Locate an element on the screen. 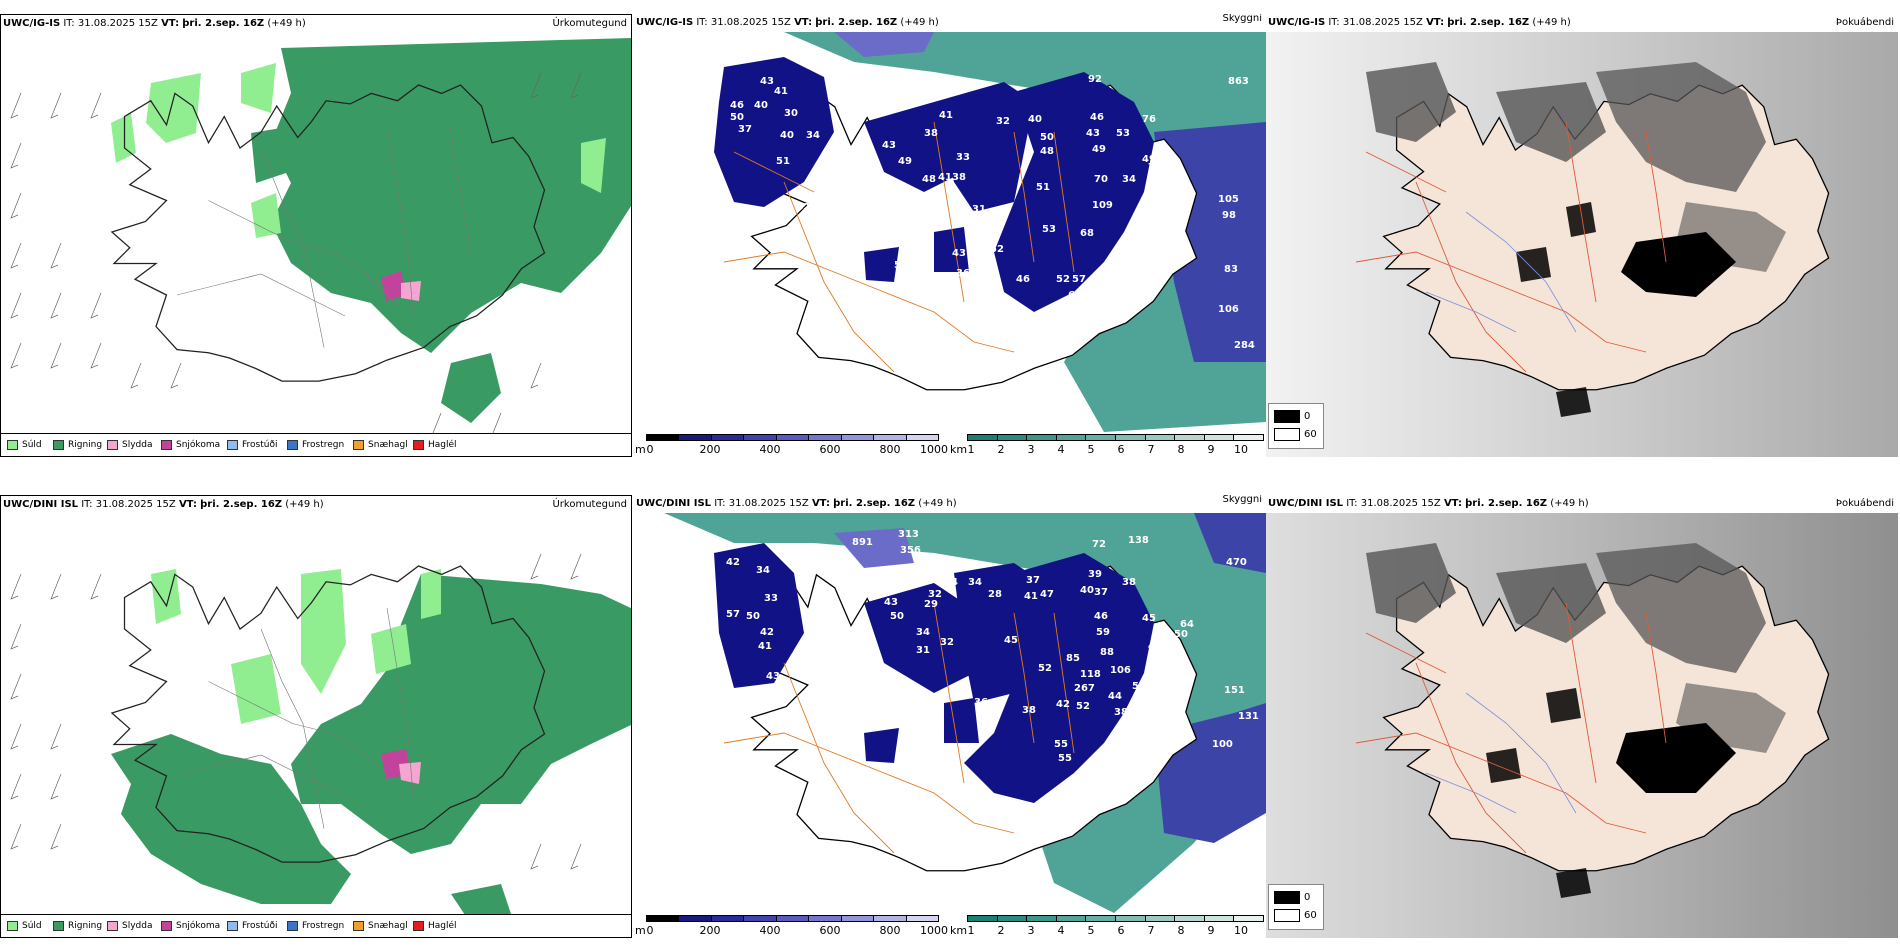 The height and width of the screenshot is (950, 1900). value-label: 88 is located at coordinates (1107, 652).